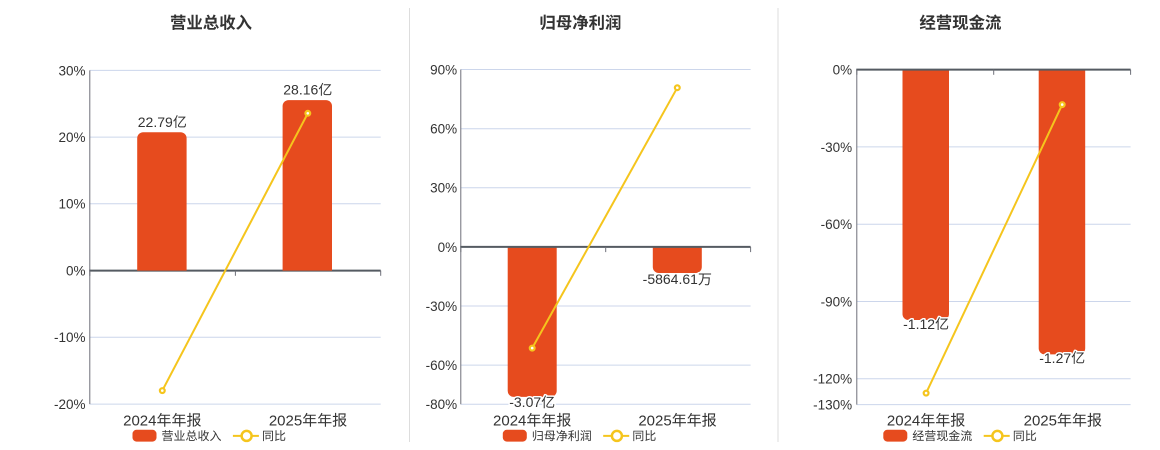 The width and height of the screenshot is (1160, 450). I want to click on svg-text: -1.12, so click(919, 324).